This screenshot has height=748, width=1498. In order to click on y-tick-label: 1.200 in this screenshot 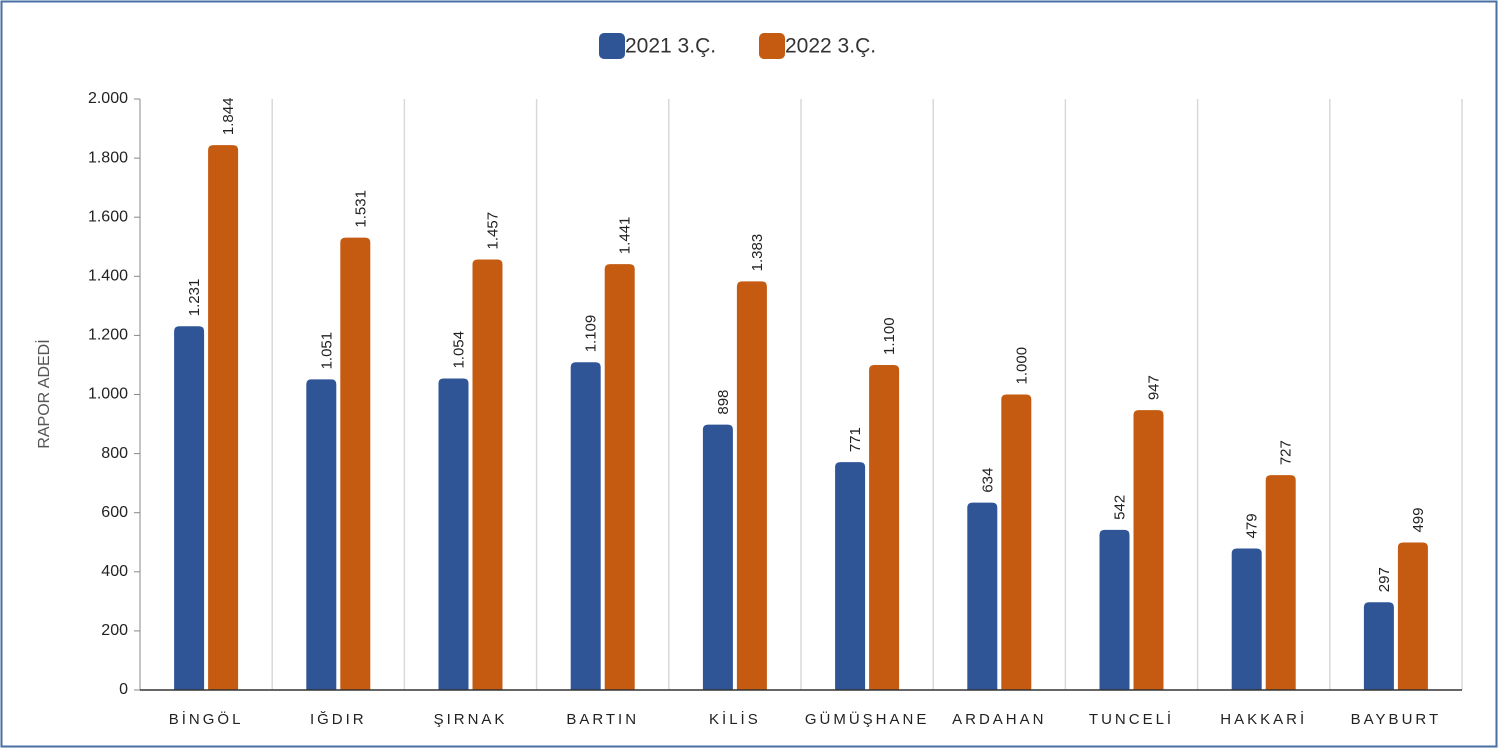, I will do `click(108, 335)`.